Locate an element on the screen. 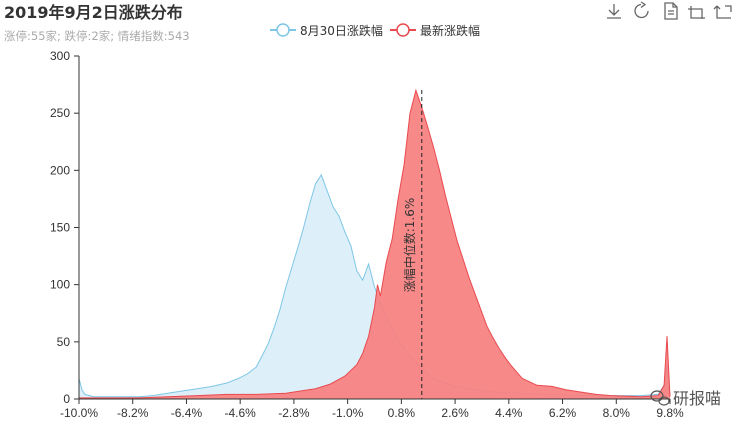 This screenshot has width=748, height=432. x-tick-label: -2.8% is located at coordinates (294, 413).